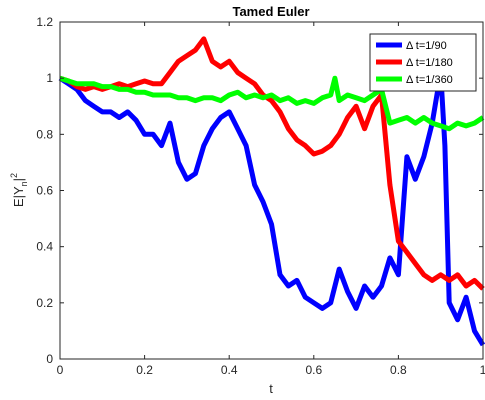  Describe the element at coordinates (44, 303) in the screenshot. I see `y-tick-label: 0.2` at that location.